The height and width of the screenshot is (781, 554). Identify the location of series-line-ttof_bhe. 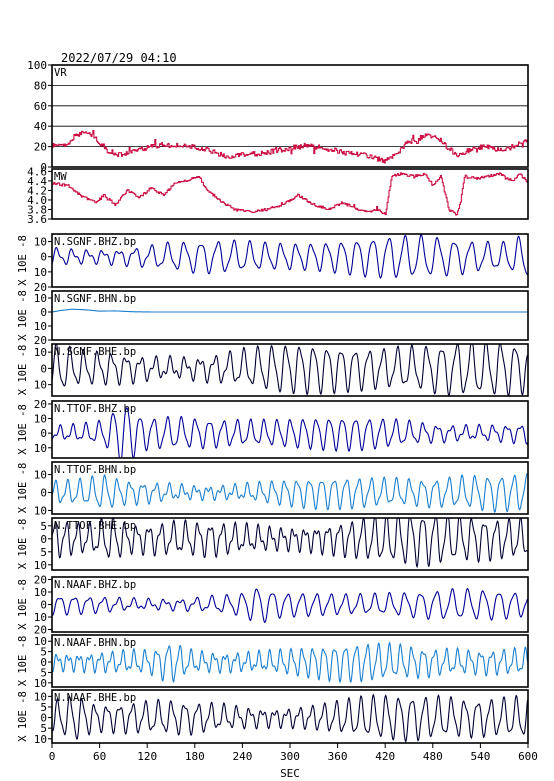
(290, 543).